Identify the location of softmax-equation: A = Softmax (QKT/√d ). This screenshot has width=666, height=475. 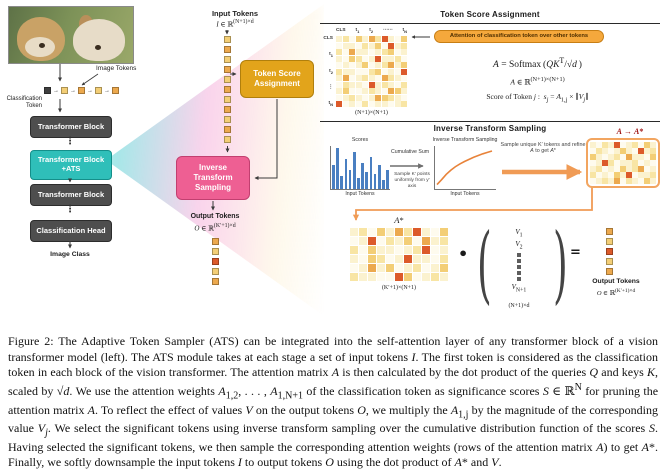
(537, 63).